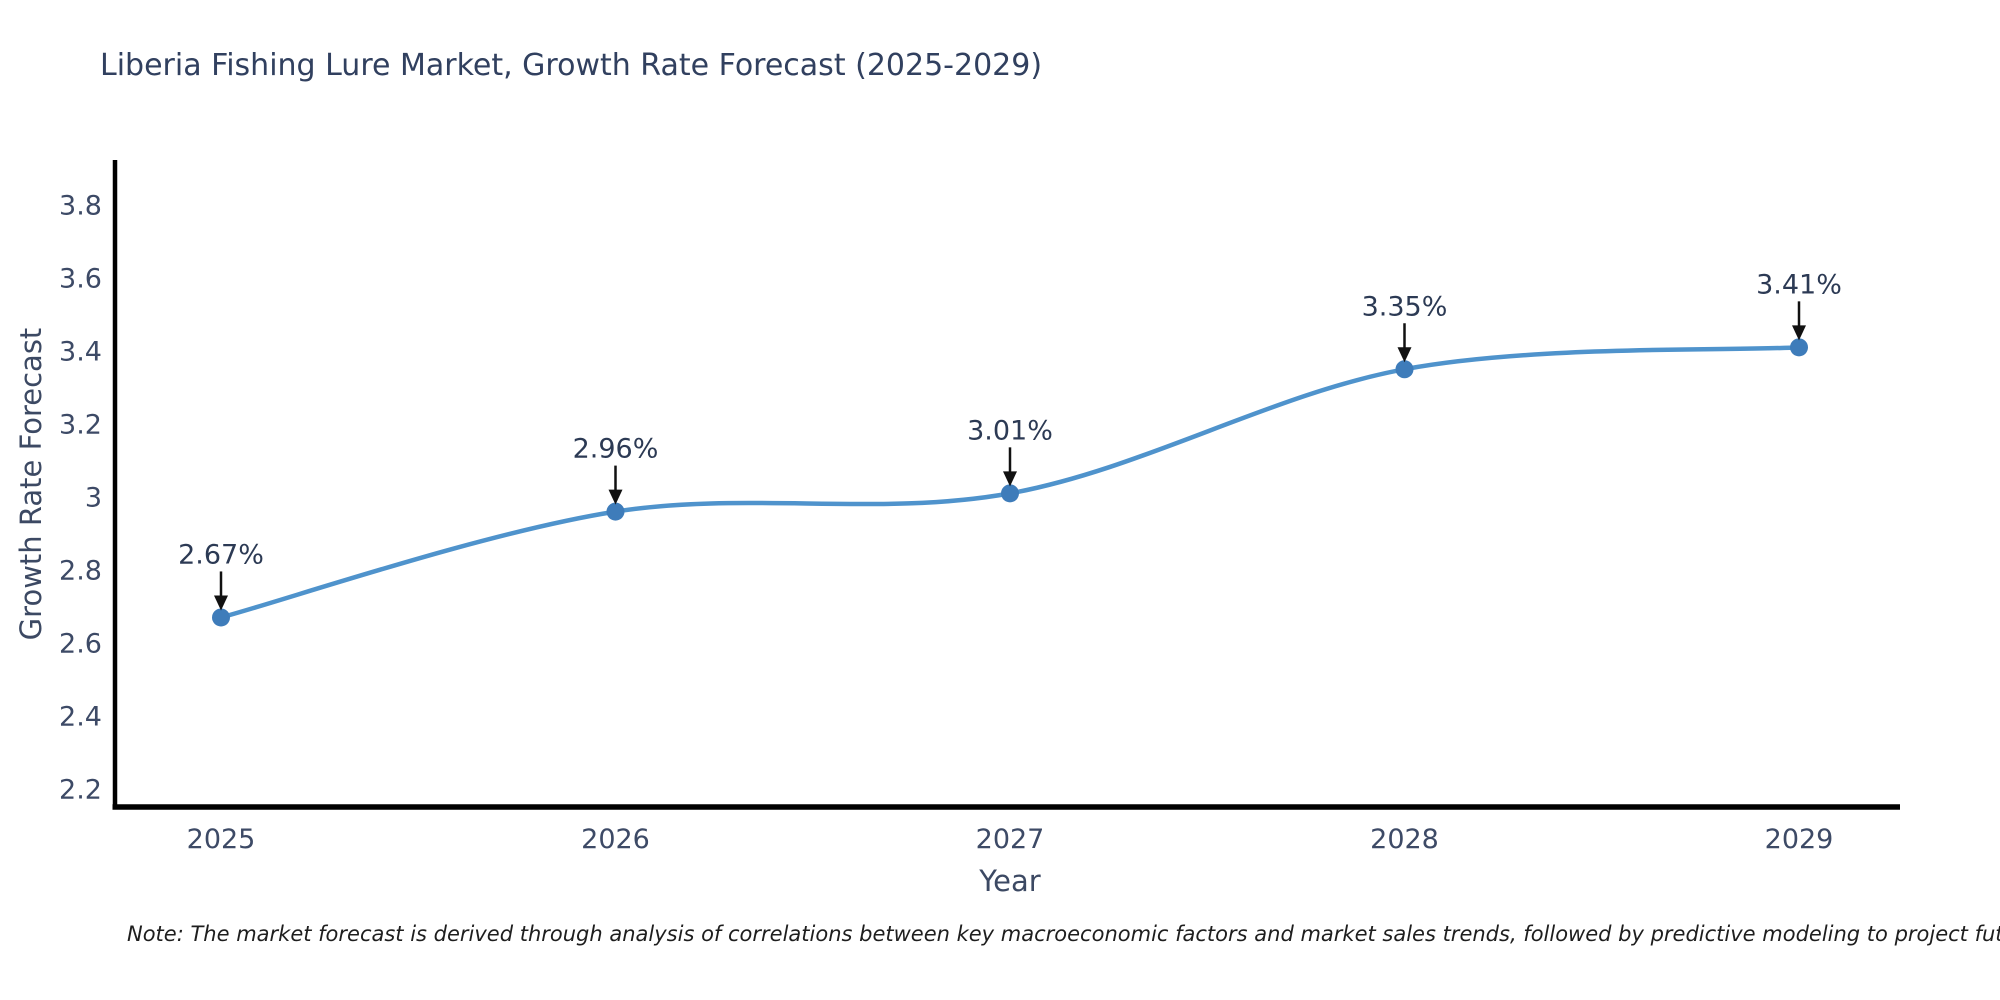 The image size is (2000, 1000). What do you see at coordinates (80, 206) in the screenshot?
I see `y-tick-label: 3.8` at bounding box center [80, 206].